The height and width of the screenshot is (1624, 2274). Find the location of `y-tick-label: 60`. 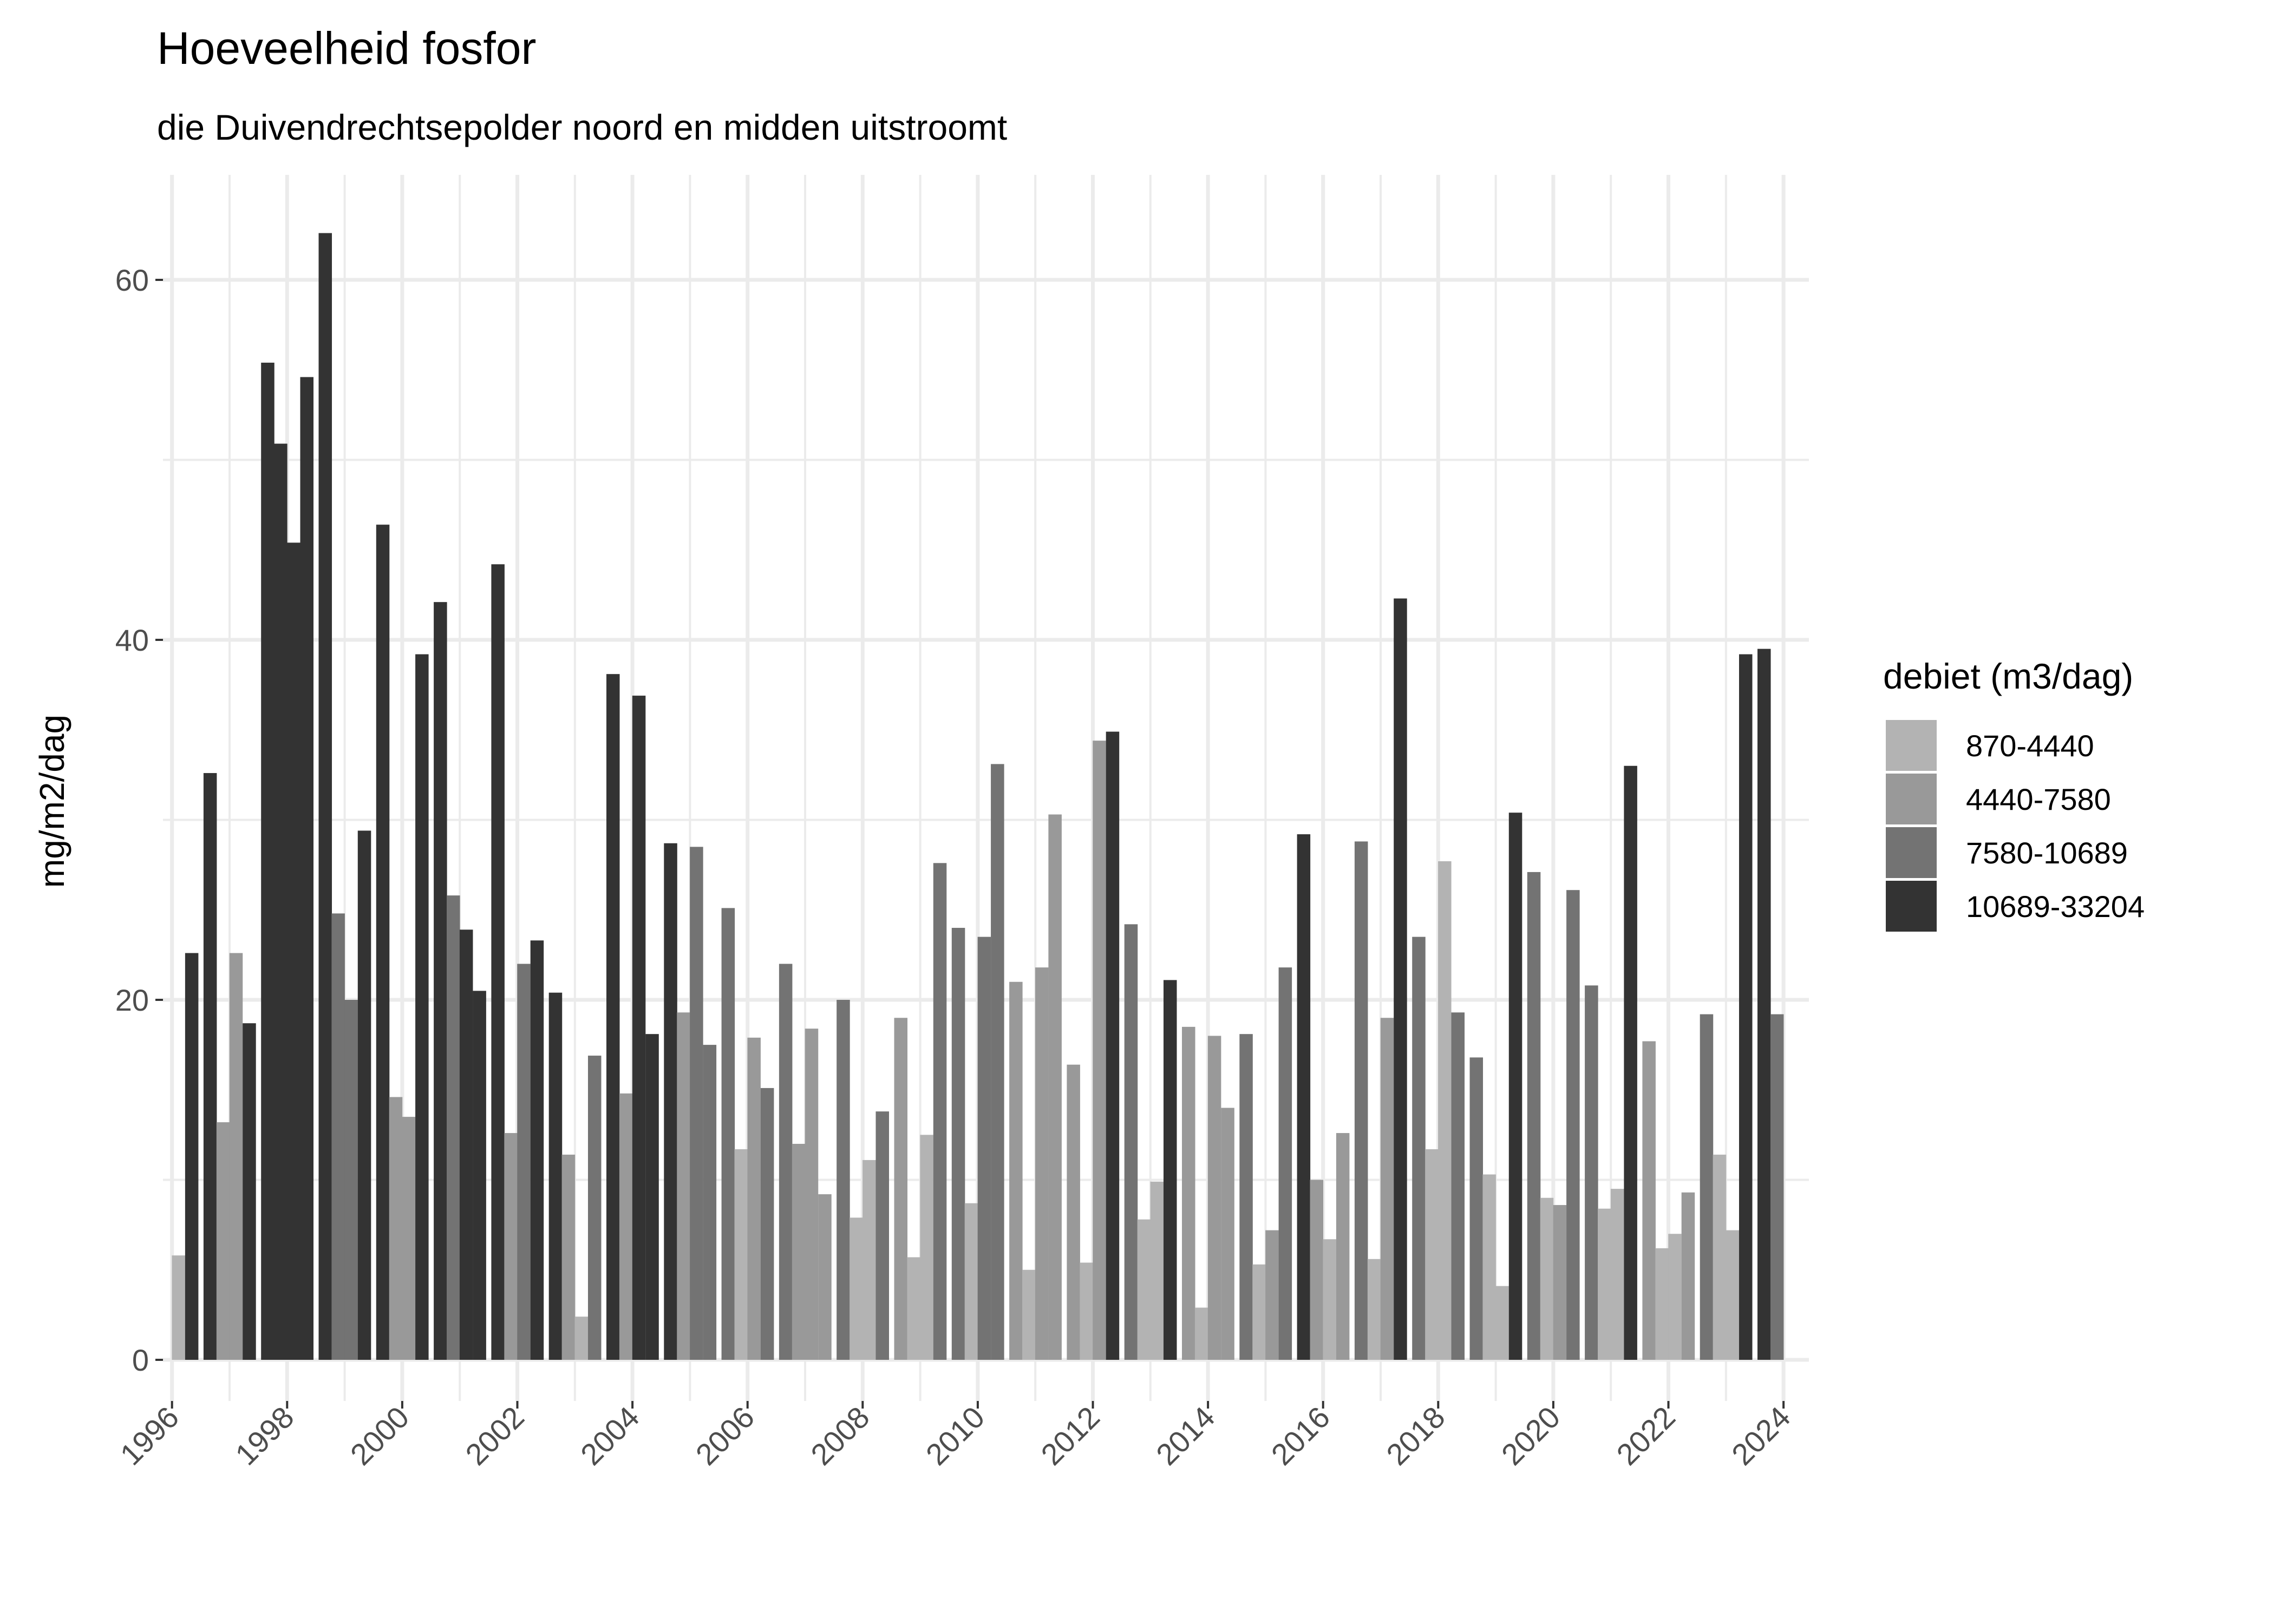

y-tick-label: 60 is located at coordinates (132, 280).